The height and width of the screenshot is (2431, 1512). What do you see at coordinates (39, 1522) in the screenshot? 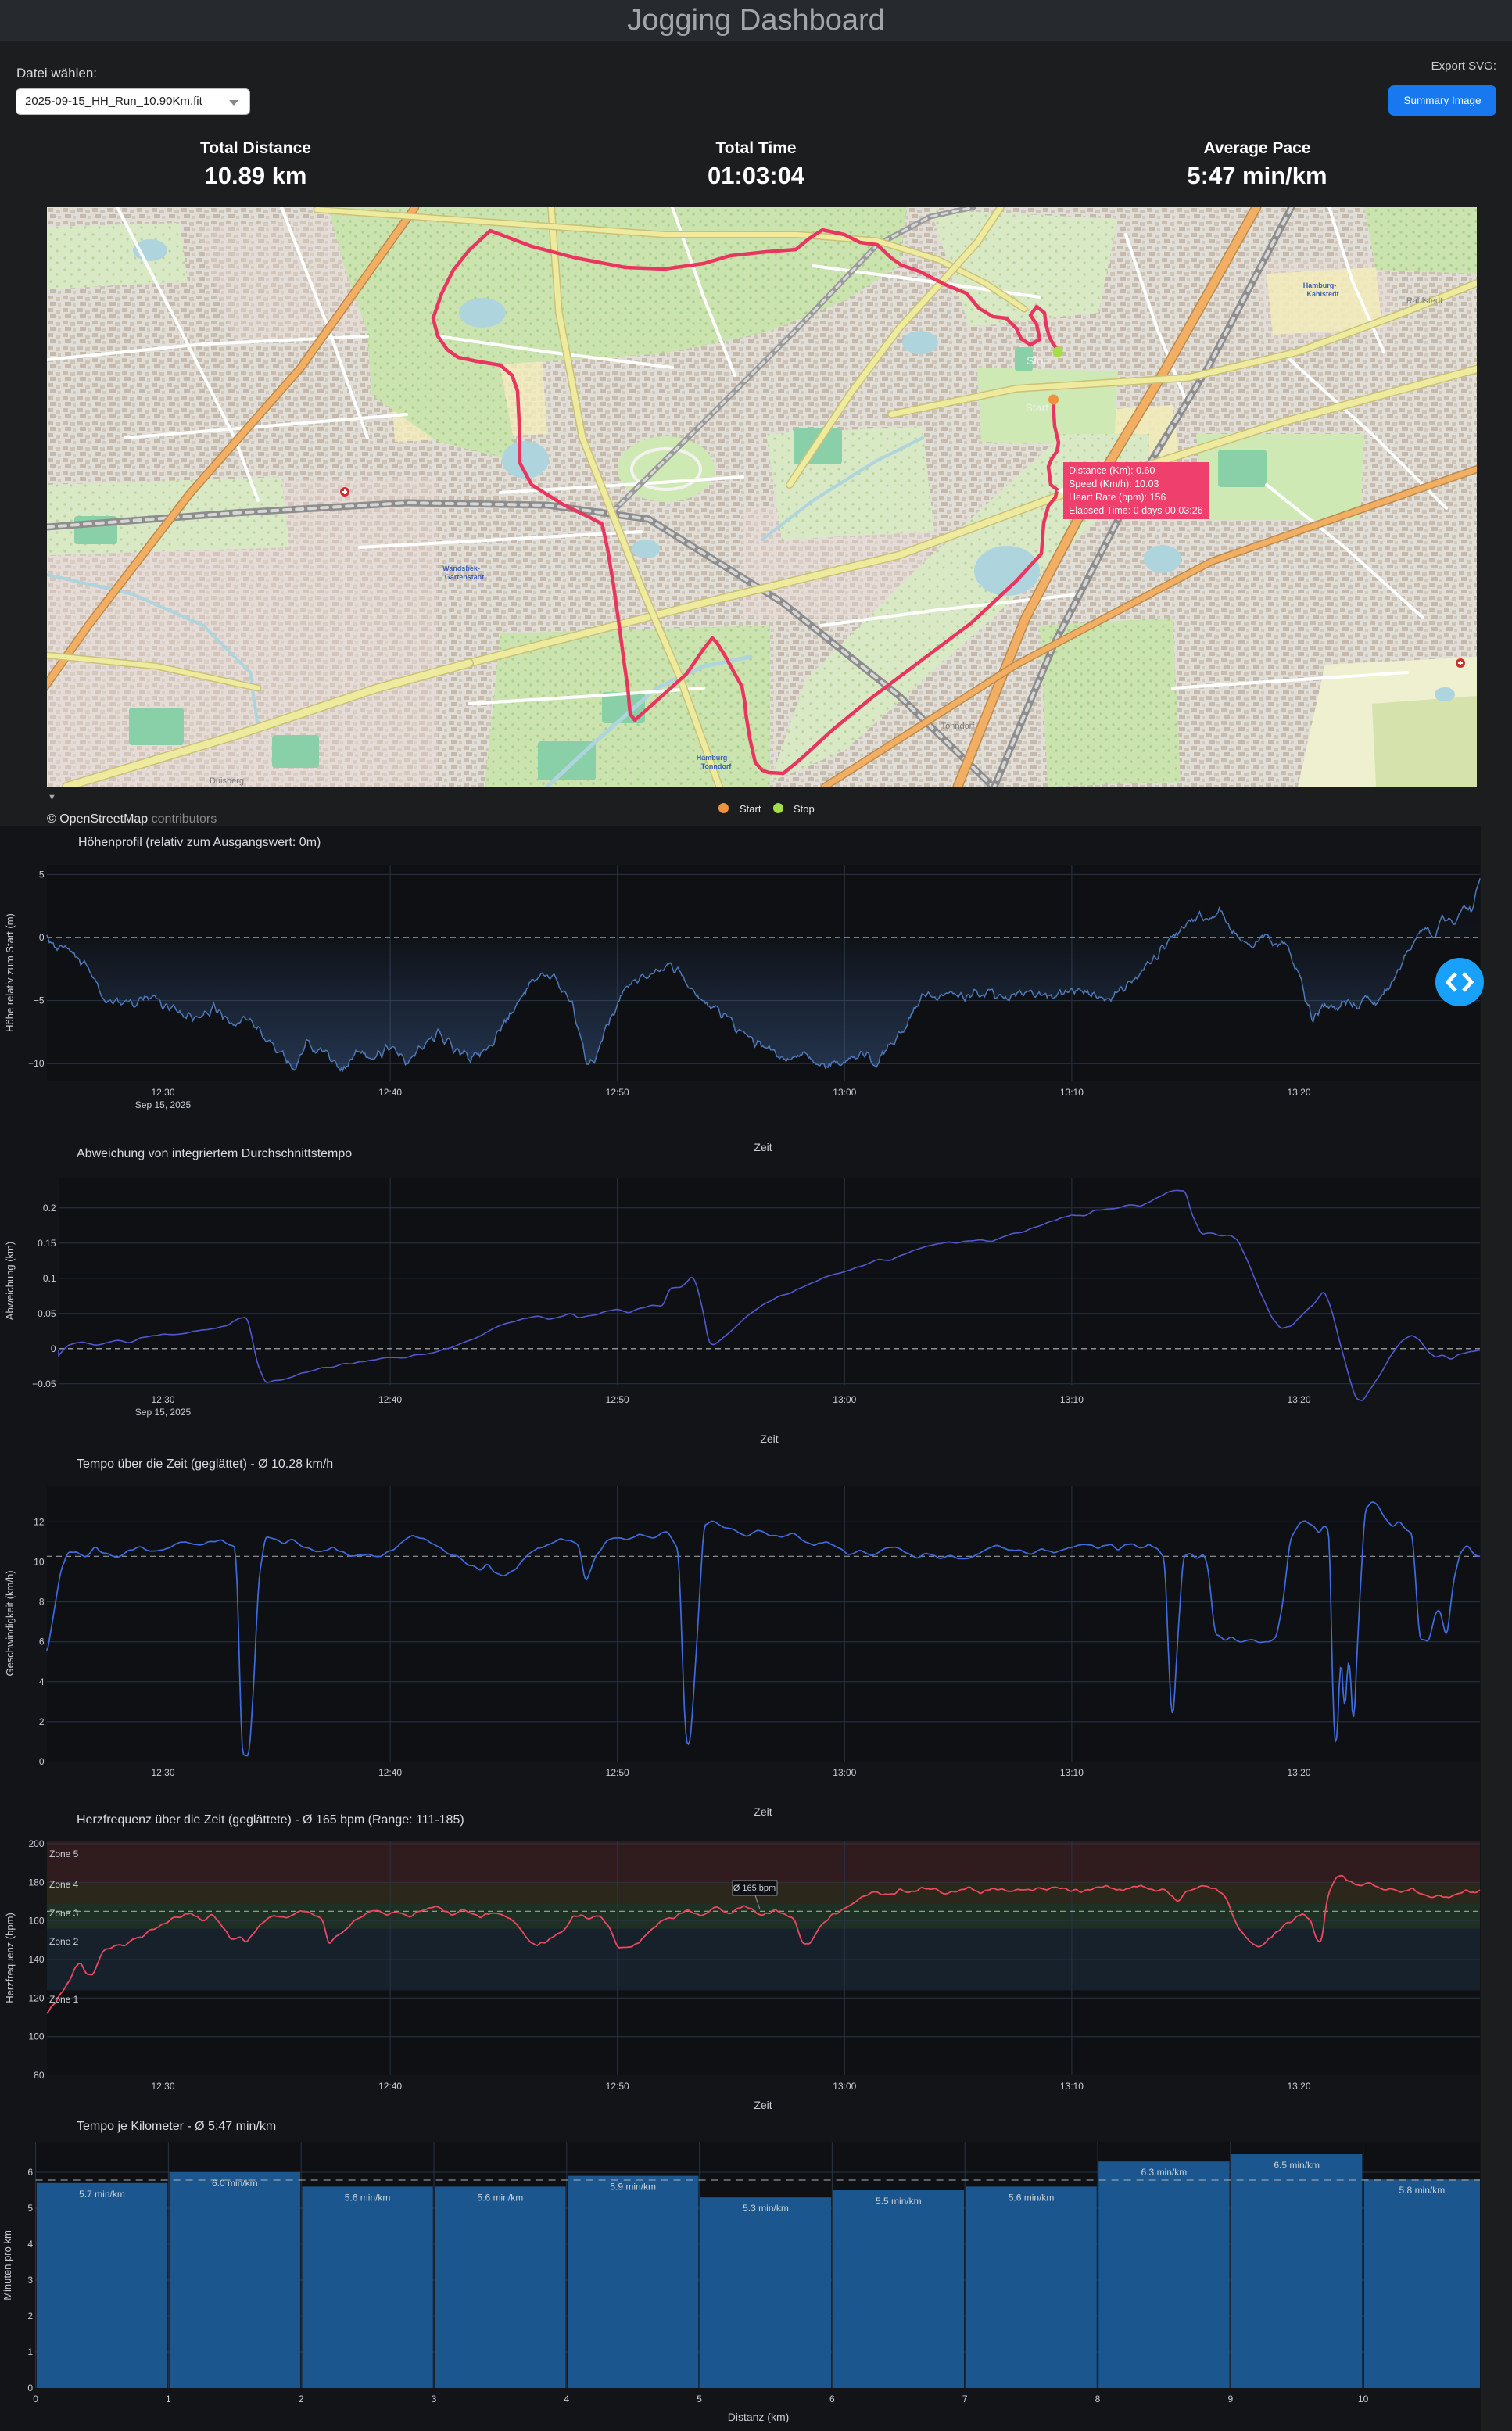
I see `svg-text: 12` at bounding box center [39, 1522].